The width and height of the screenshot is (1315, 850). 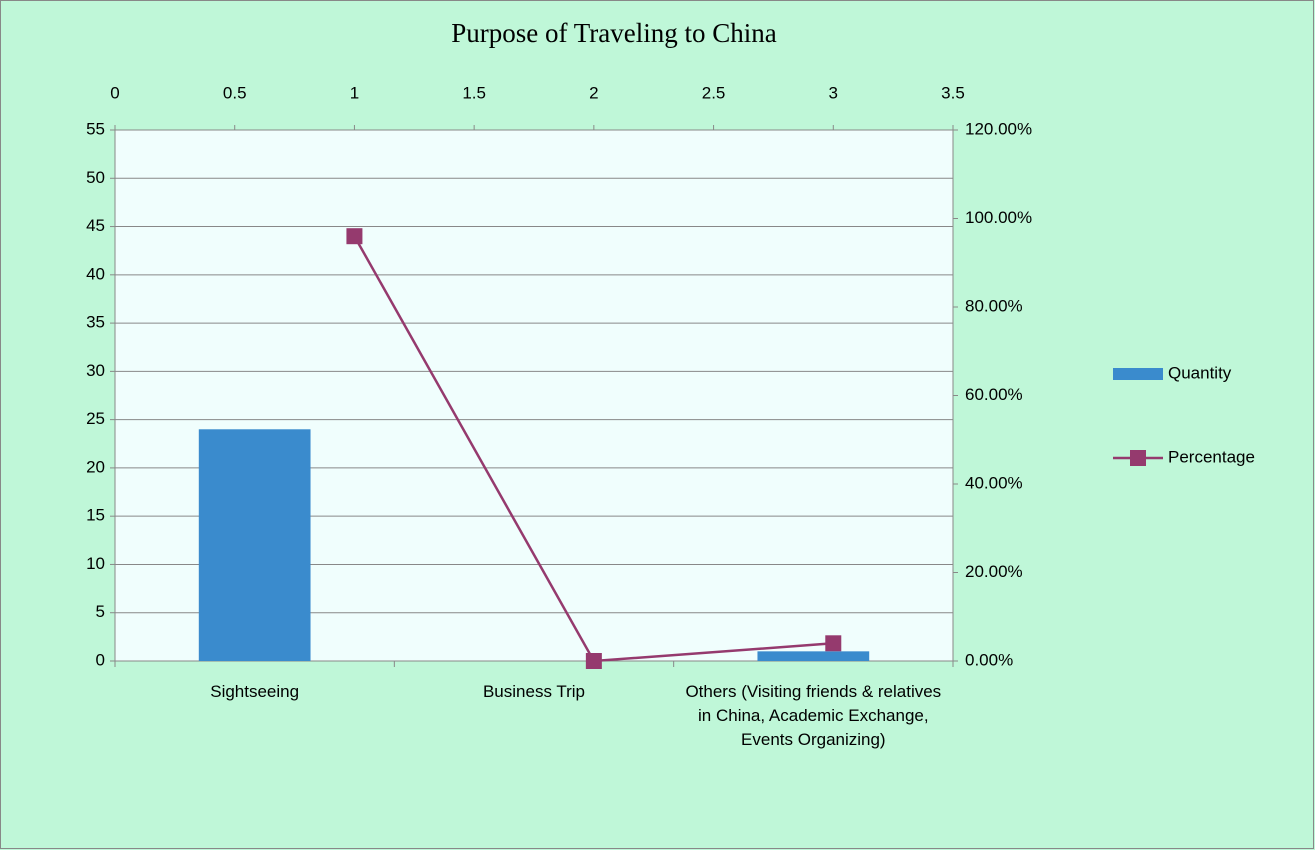 I want to click on legend-label: Percentage, so click(x=1211, y=456).